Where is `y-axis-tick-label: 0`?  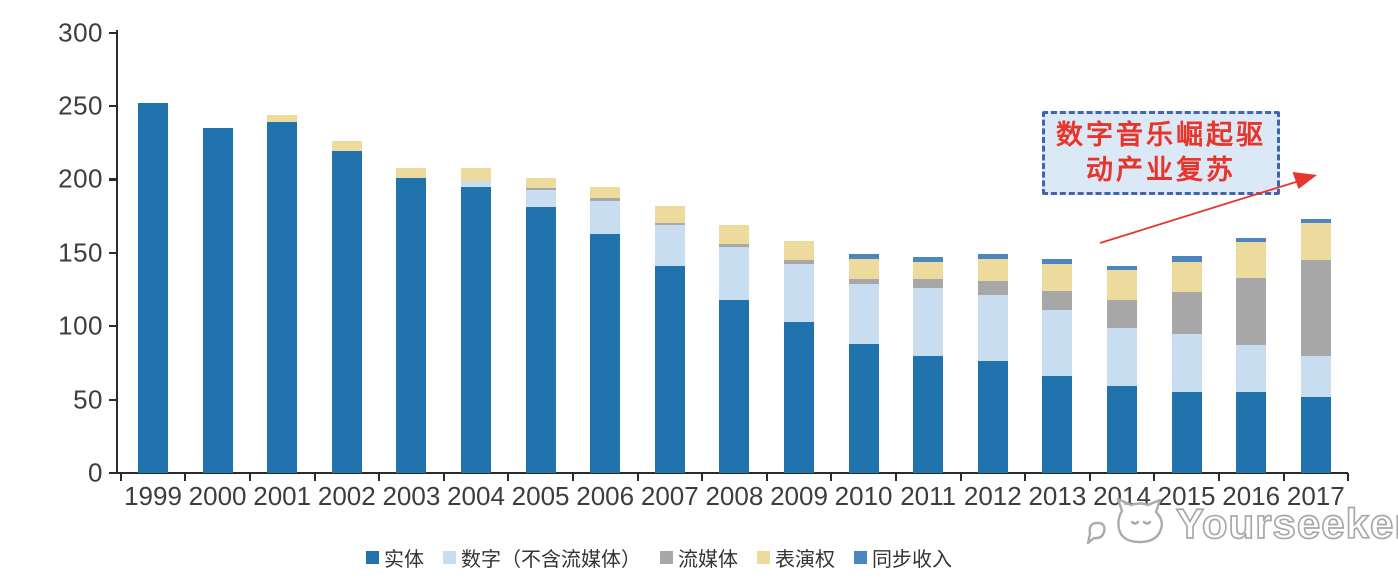
y-axis-tick-label: 0 is located at coordinates (95, 472).